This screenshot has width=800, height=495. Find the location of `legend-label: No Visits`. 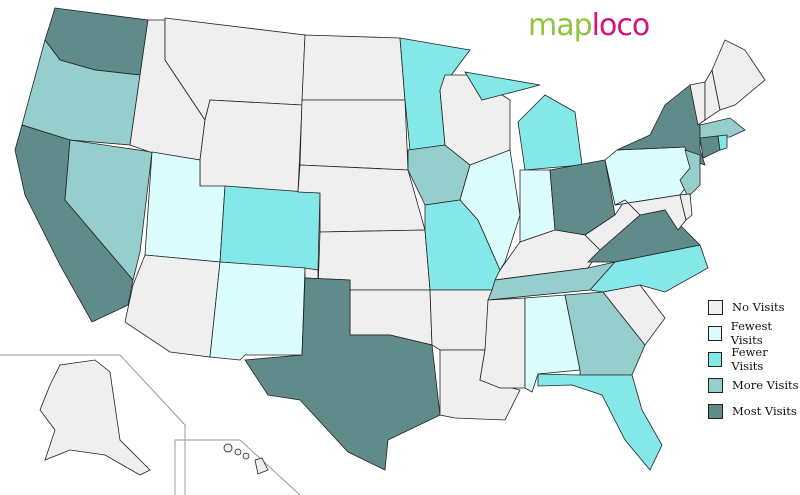

legend-label: No Visits is located at coordinates (758, 307).